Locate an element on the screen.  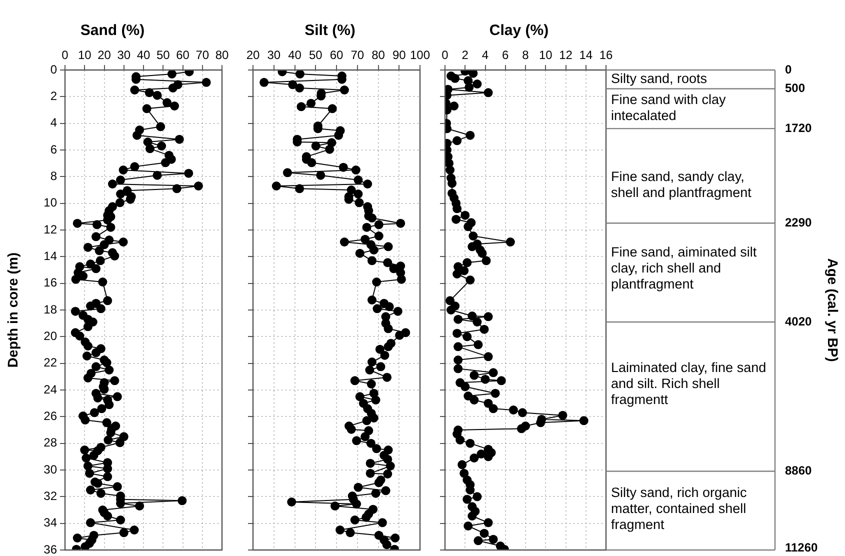
text: 2290 is located at coordinates (798, 222).